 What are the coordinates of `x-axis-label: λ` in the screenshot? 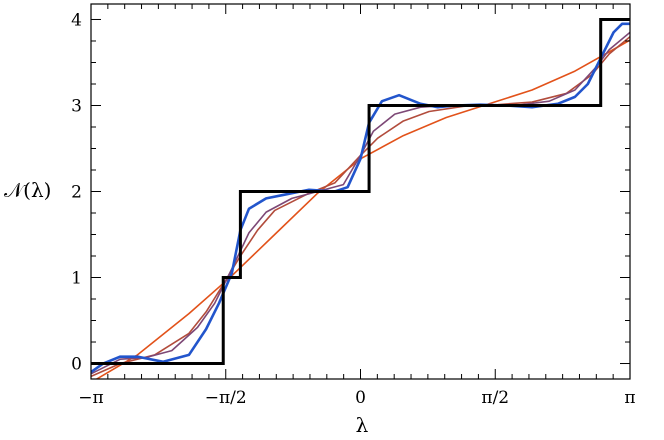 It's located at (362, 425).